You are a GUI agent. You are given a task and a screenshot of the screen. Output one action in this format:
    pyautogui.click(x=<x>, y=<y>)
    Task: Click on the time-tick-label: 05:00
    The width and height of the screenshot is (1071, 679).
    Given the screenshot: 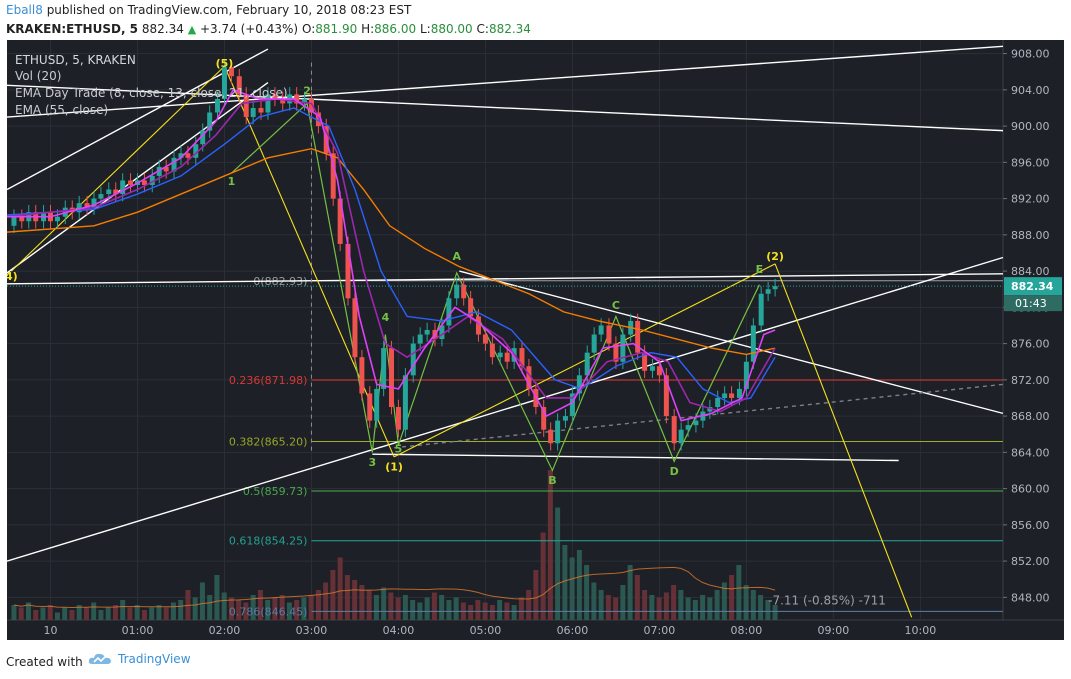 What is the action you would take?
    pyautogui.click(x=486, y=630)
    